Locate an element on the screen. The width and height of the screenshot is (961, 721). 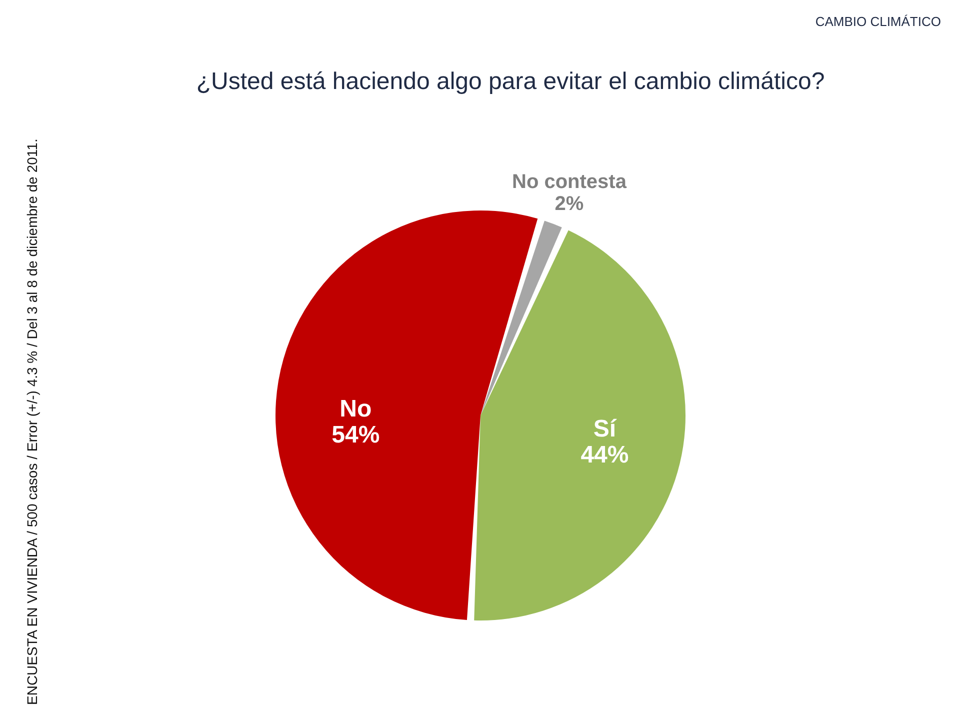
slice-label: No contesta is located at coordinates (570, 181).